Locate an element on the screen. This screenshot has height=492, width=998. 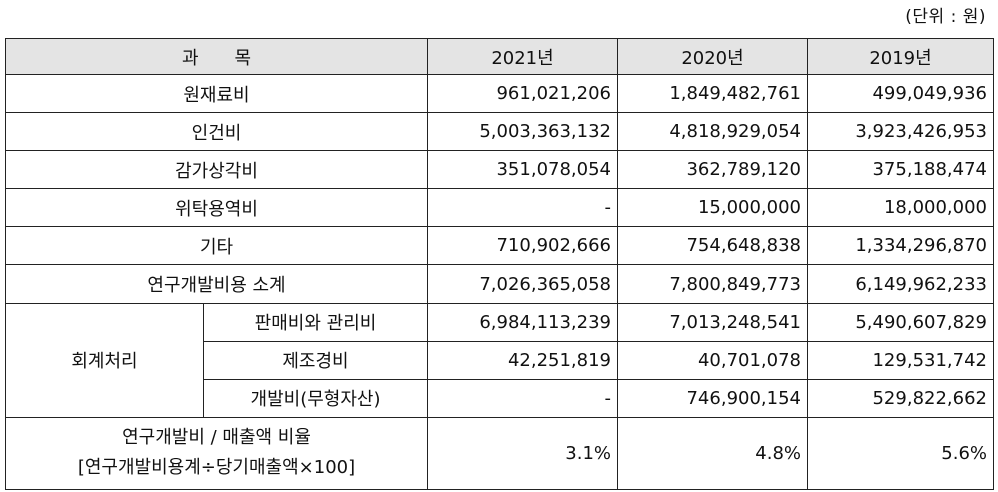
header-year-2019: 2019년 is located at coordinates (900, 56).